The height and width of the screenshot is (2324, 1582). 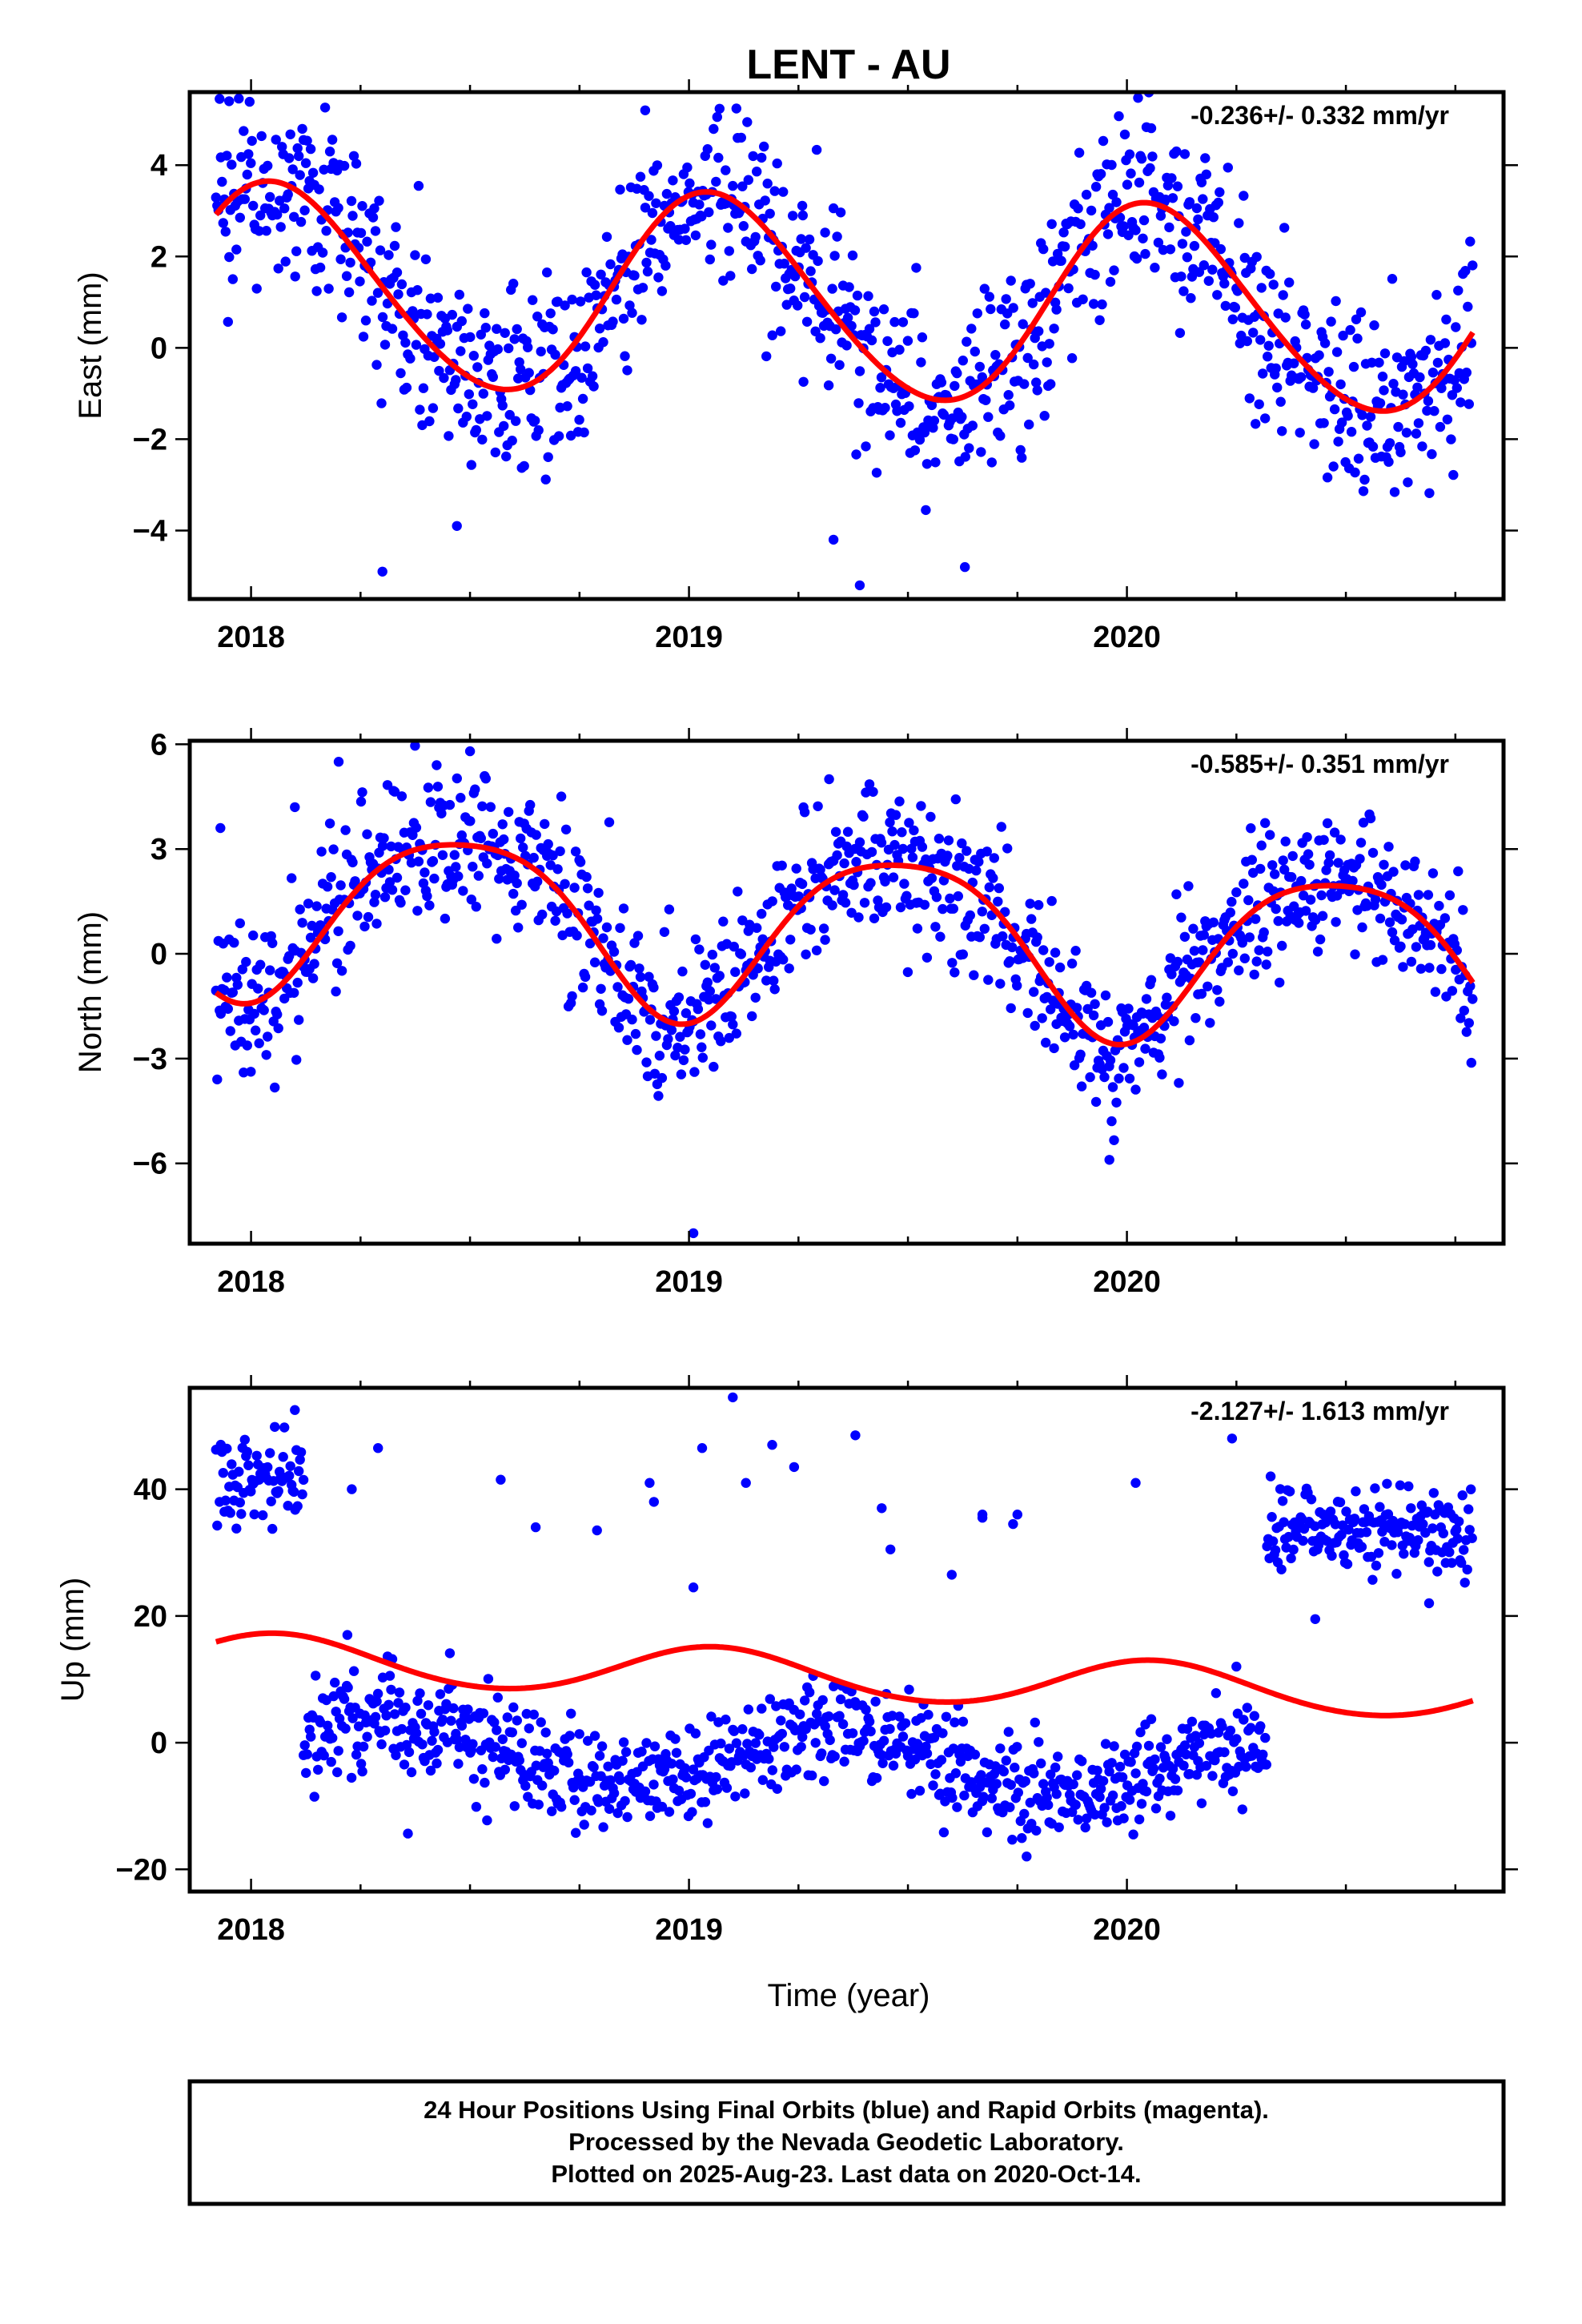 I want to click on north-x-tick-label: 2019, so click(x=689, y=1282).